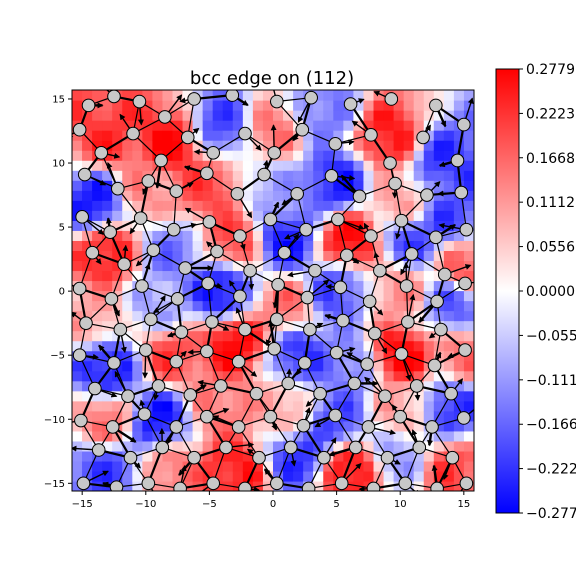 The width and height of the screenshot is (576, 576). I want to click on x-tick-label: −15, so click(82, 504).